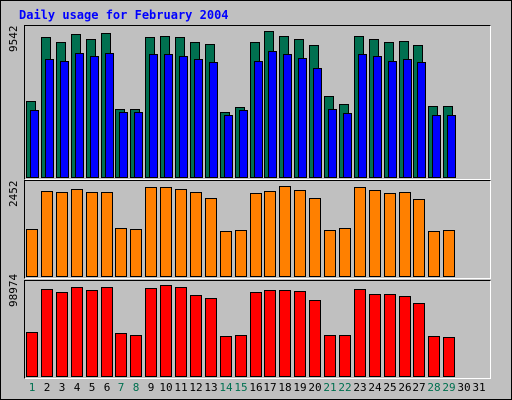  I want to click on day-label-14: 14, so click(226, 387).